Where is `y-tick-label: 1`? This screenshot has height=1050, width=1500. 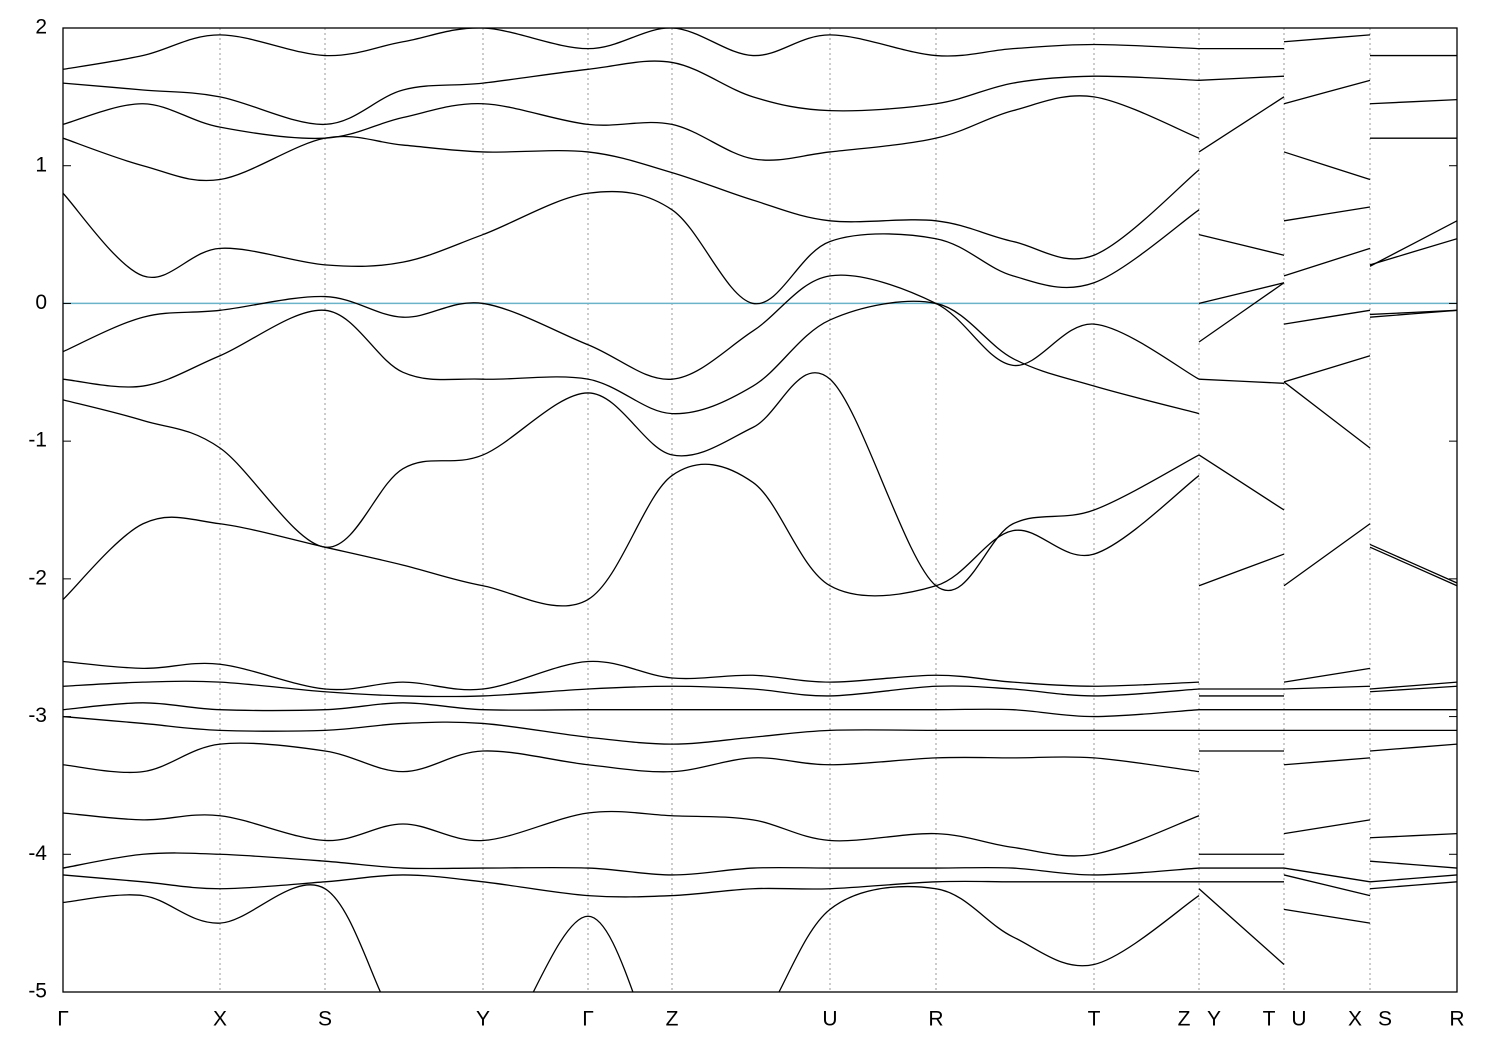 y-tick-label: 1 is located at coordinates (41, 164).